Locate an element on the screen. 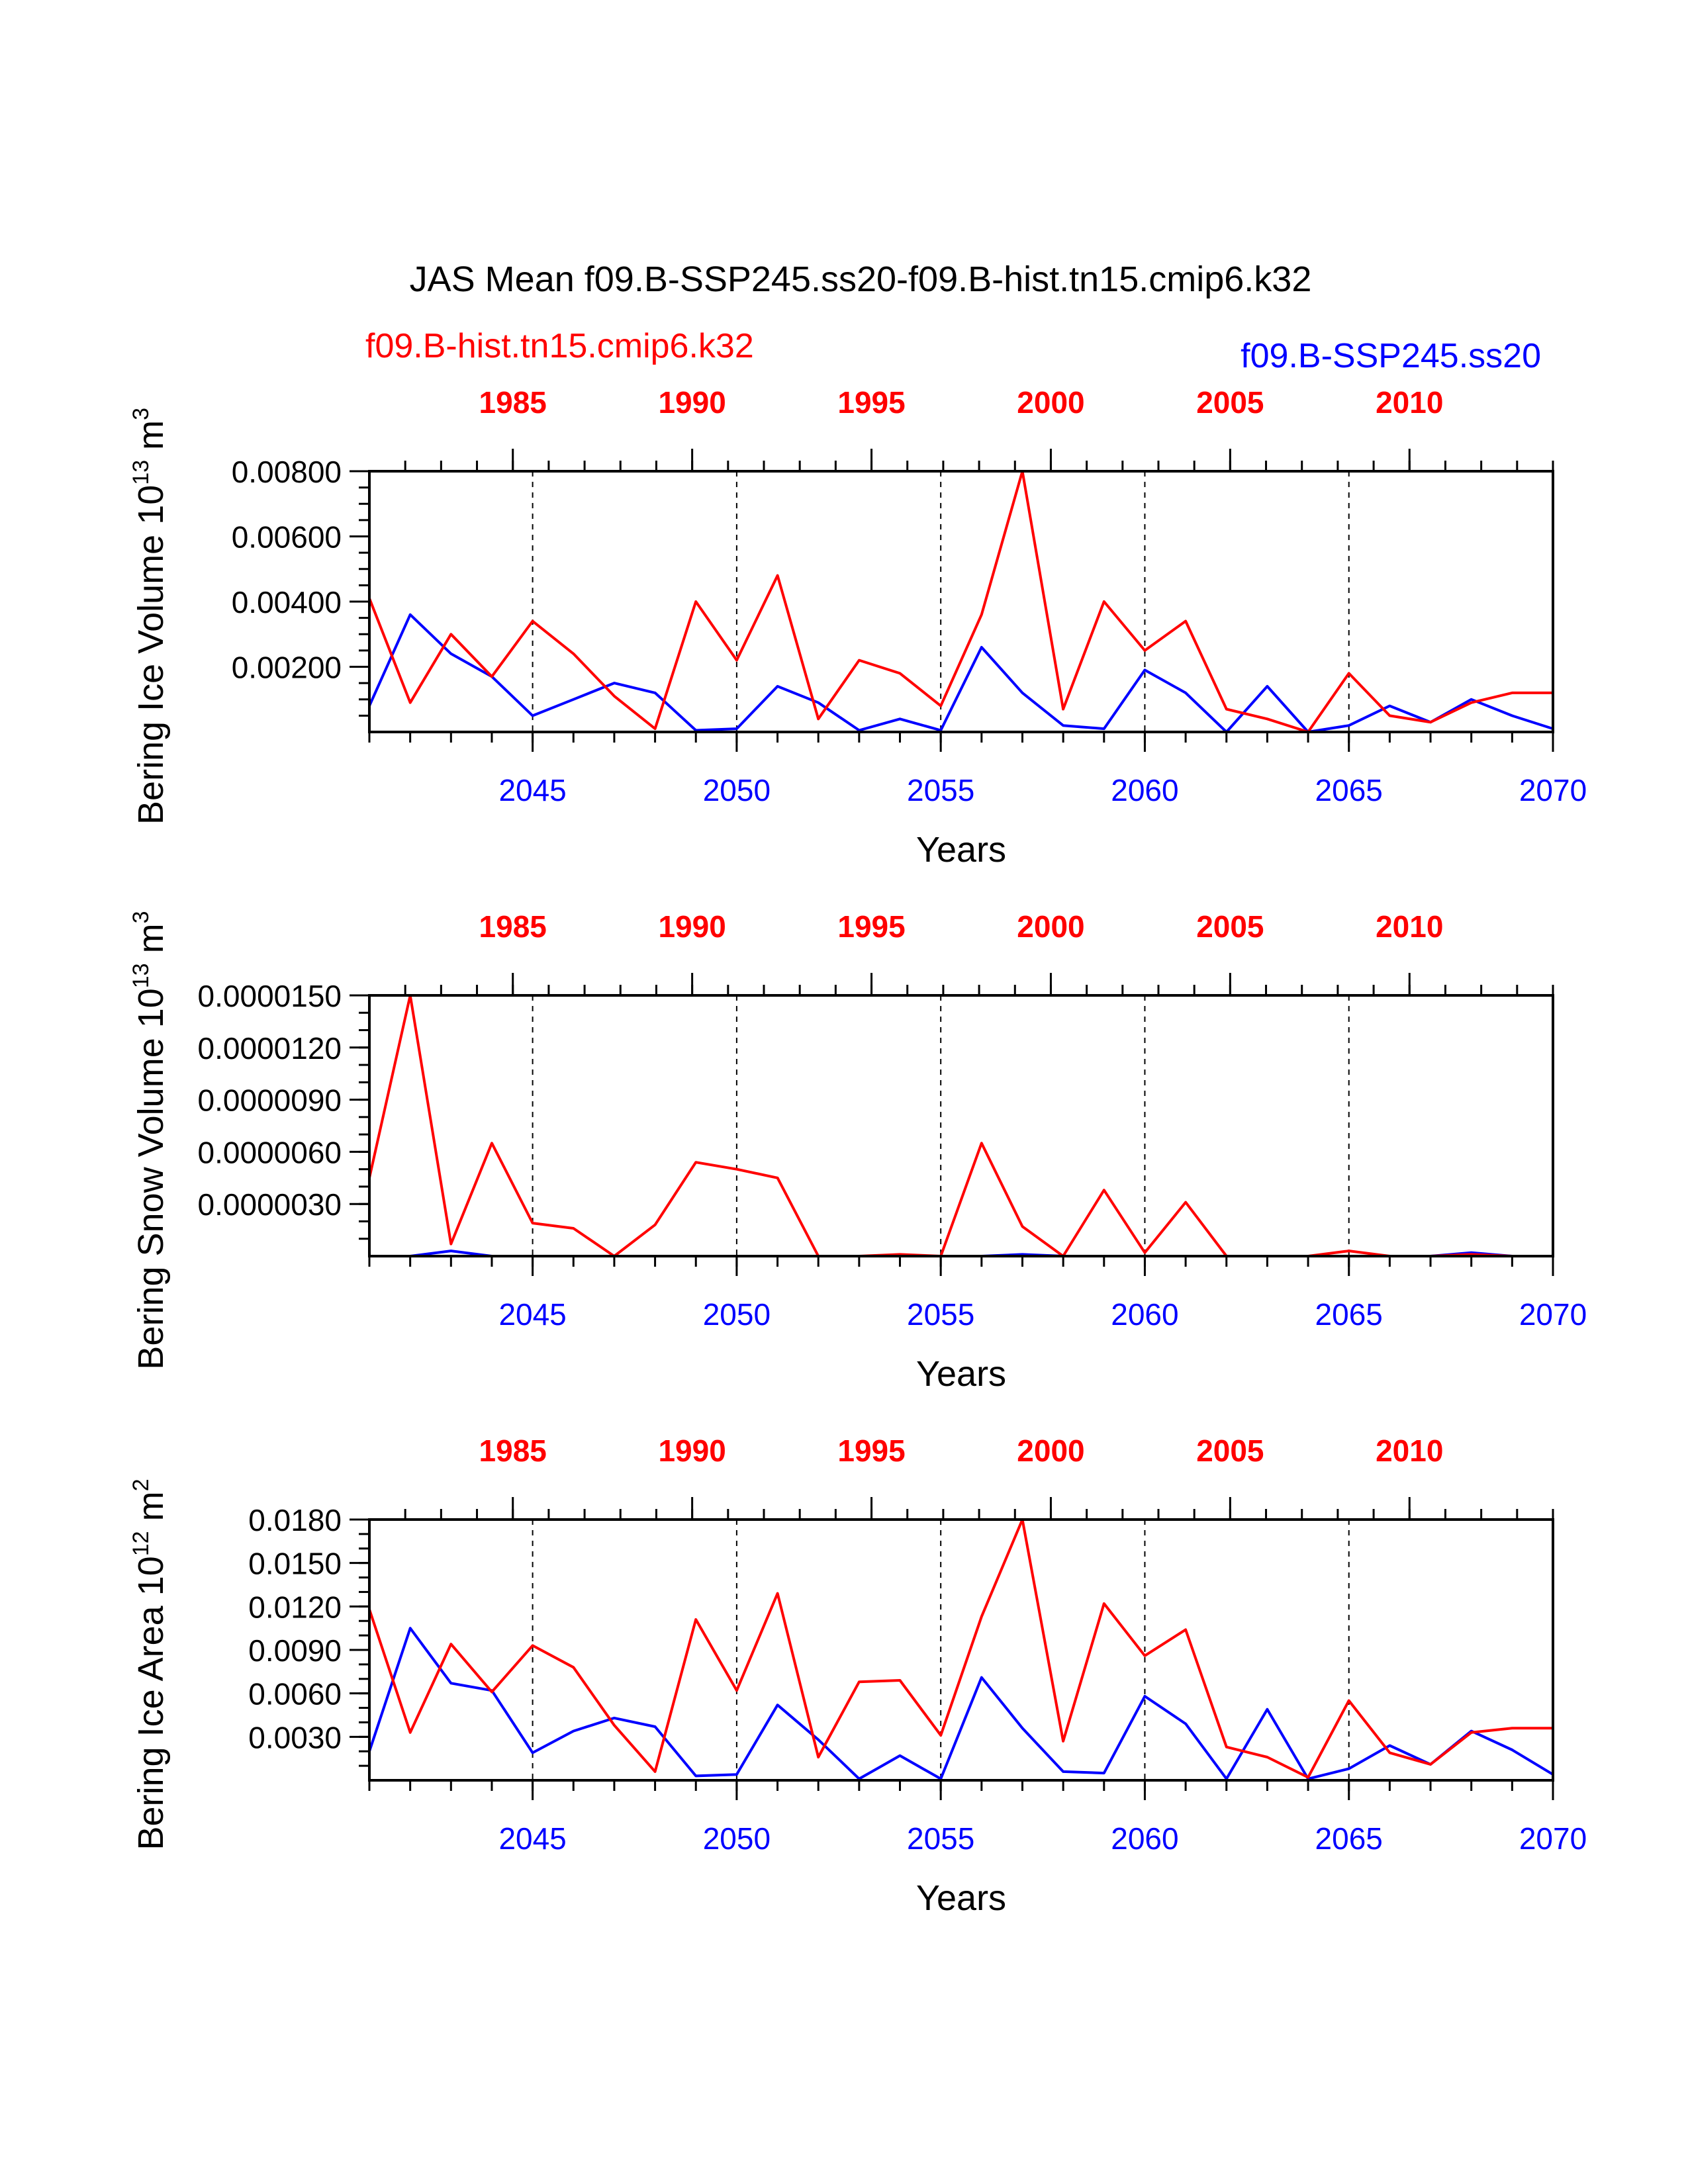 This screenshot has width=1688, height=2184. y-label-text: Bering Snow Volume 10 is located at coordinates (151, 1178).